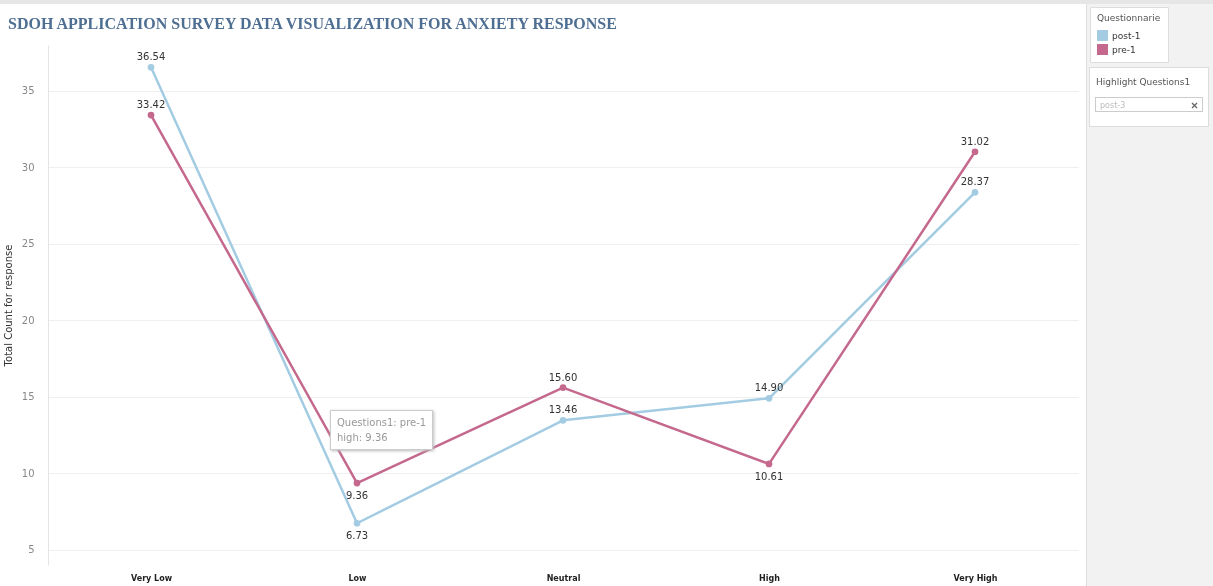 This screenshot has width=1213, height=586. What do you see at coordinates (28, 473) in the screenshot?
I see `y-tick-label: 10` at bounding box center [28, 473].